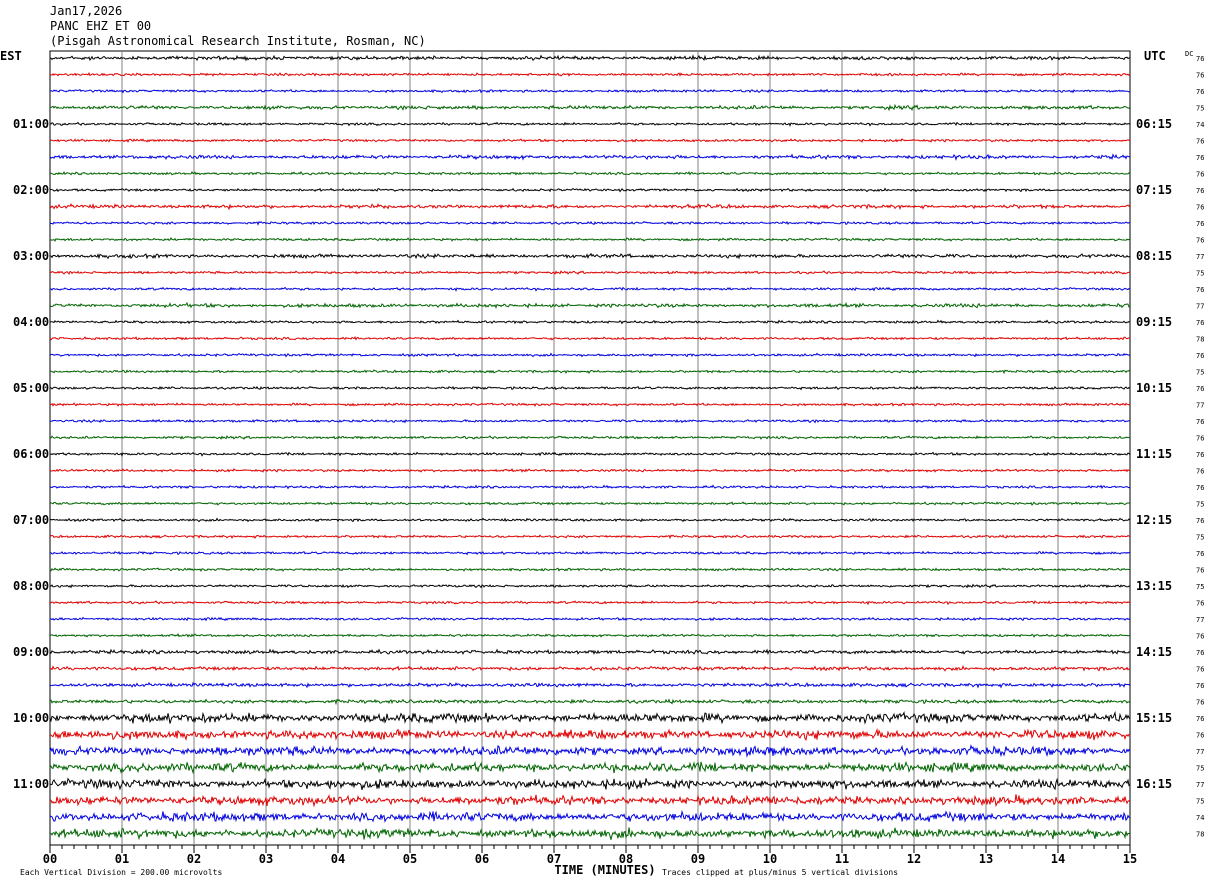 The height and width of the screenshot is (886, 1210). I want to click on est-label: 06:00, so click(31, 454).